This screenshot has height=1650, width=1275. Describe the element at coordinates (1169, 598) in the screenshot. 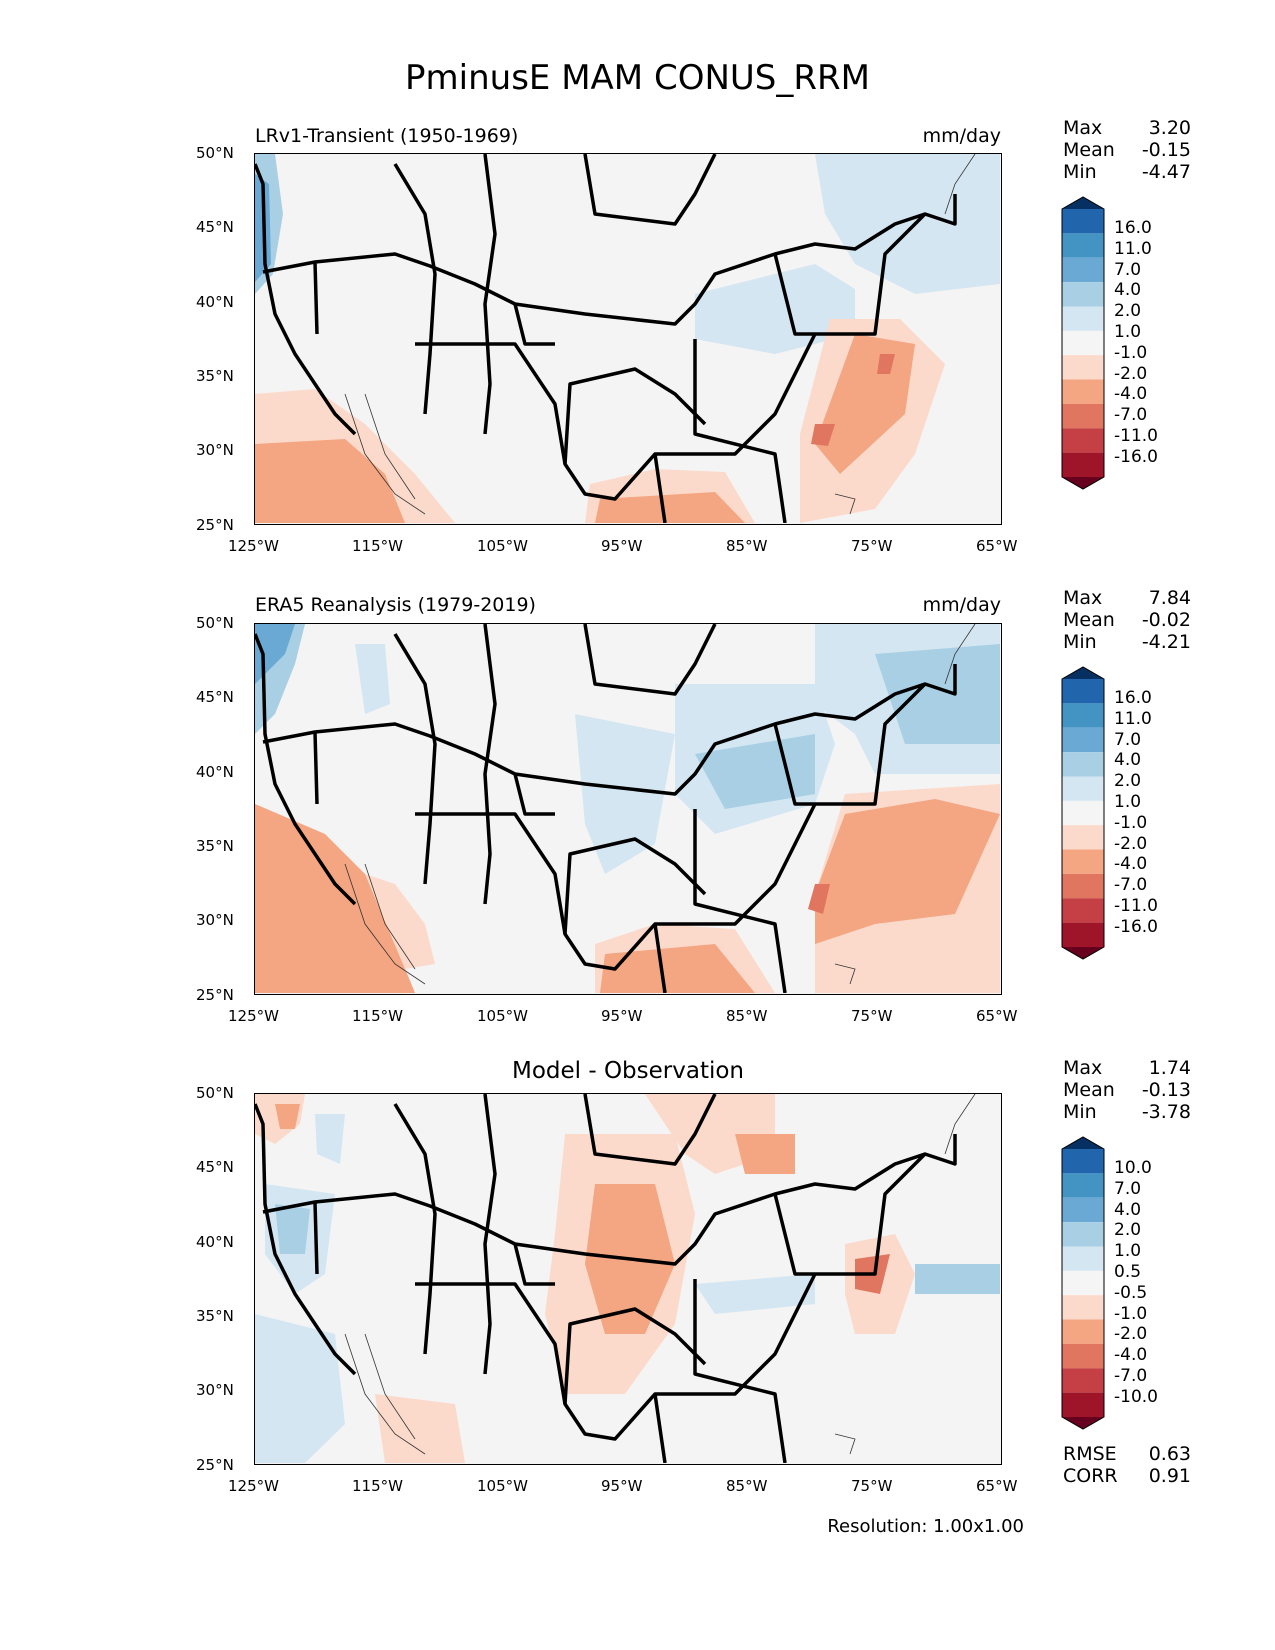

I see `stat-max-value: 7.84` at that location.